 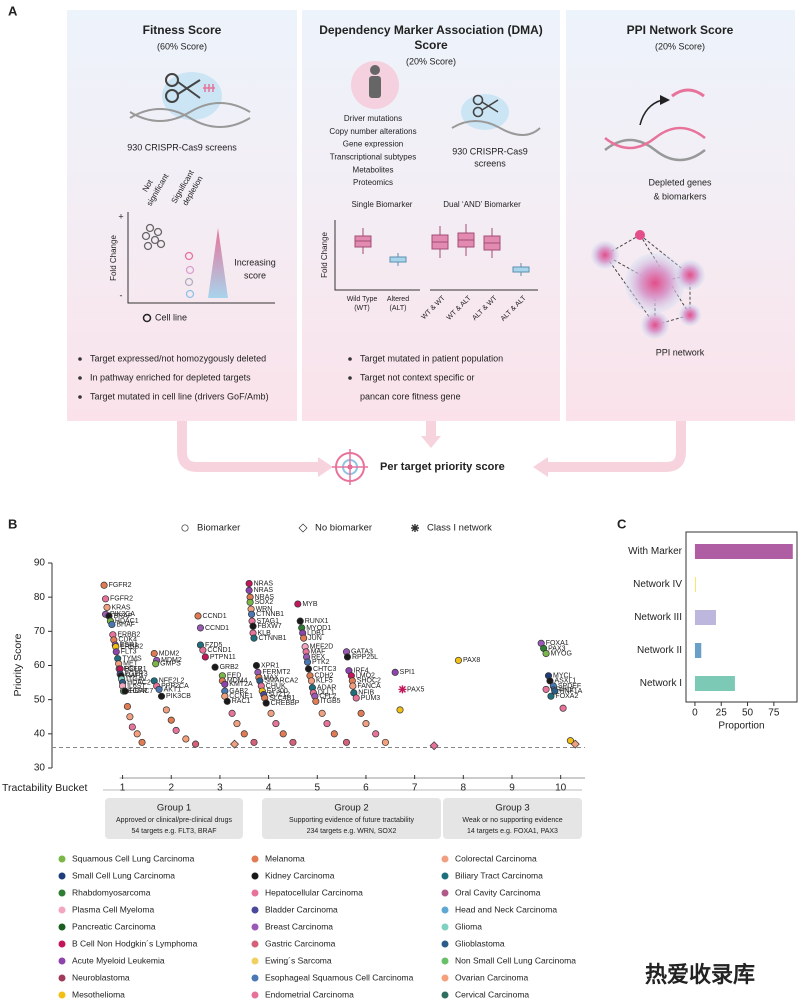 What do you see at coordinates (512, 818) in the screenshot?
I see `group-box` at bounding box center [512, 818].